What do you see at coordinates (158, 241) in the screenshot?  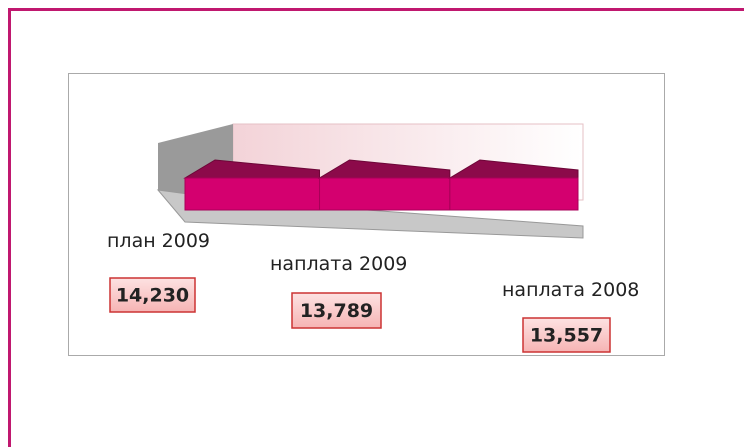 I see `category-label: план 2009` at bounding box center [158, 241].